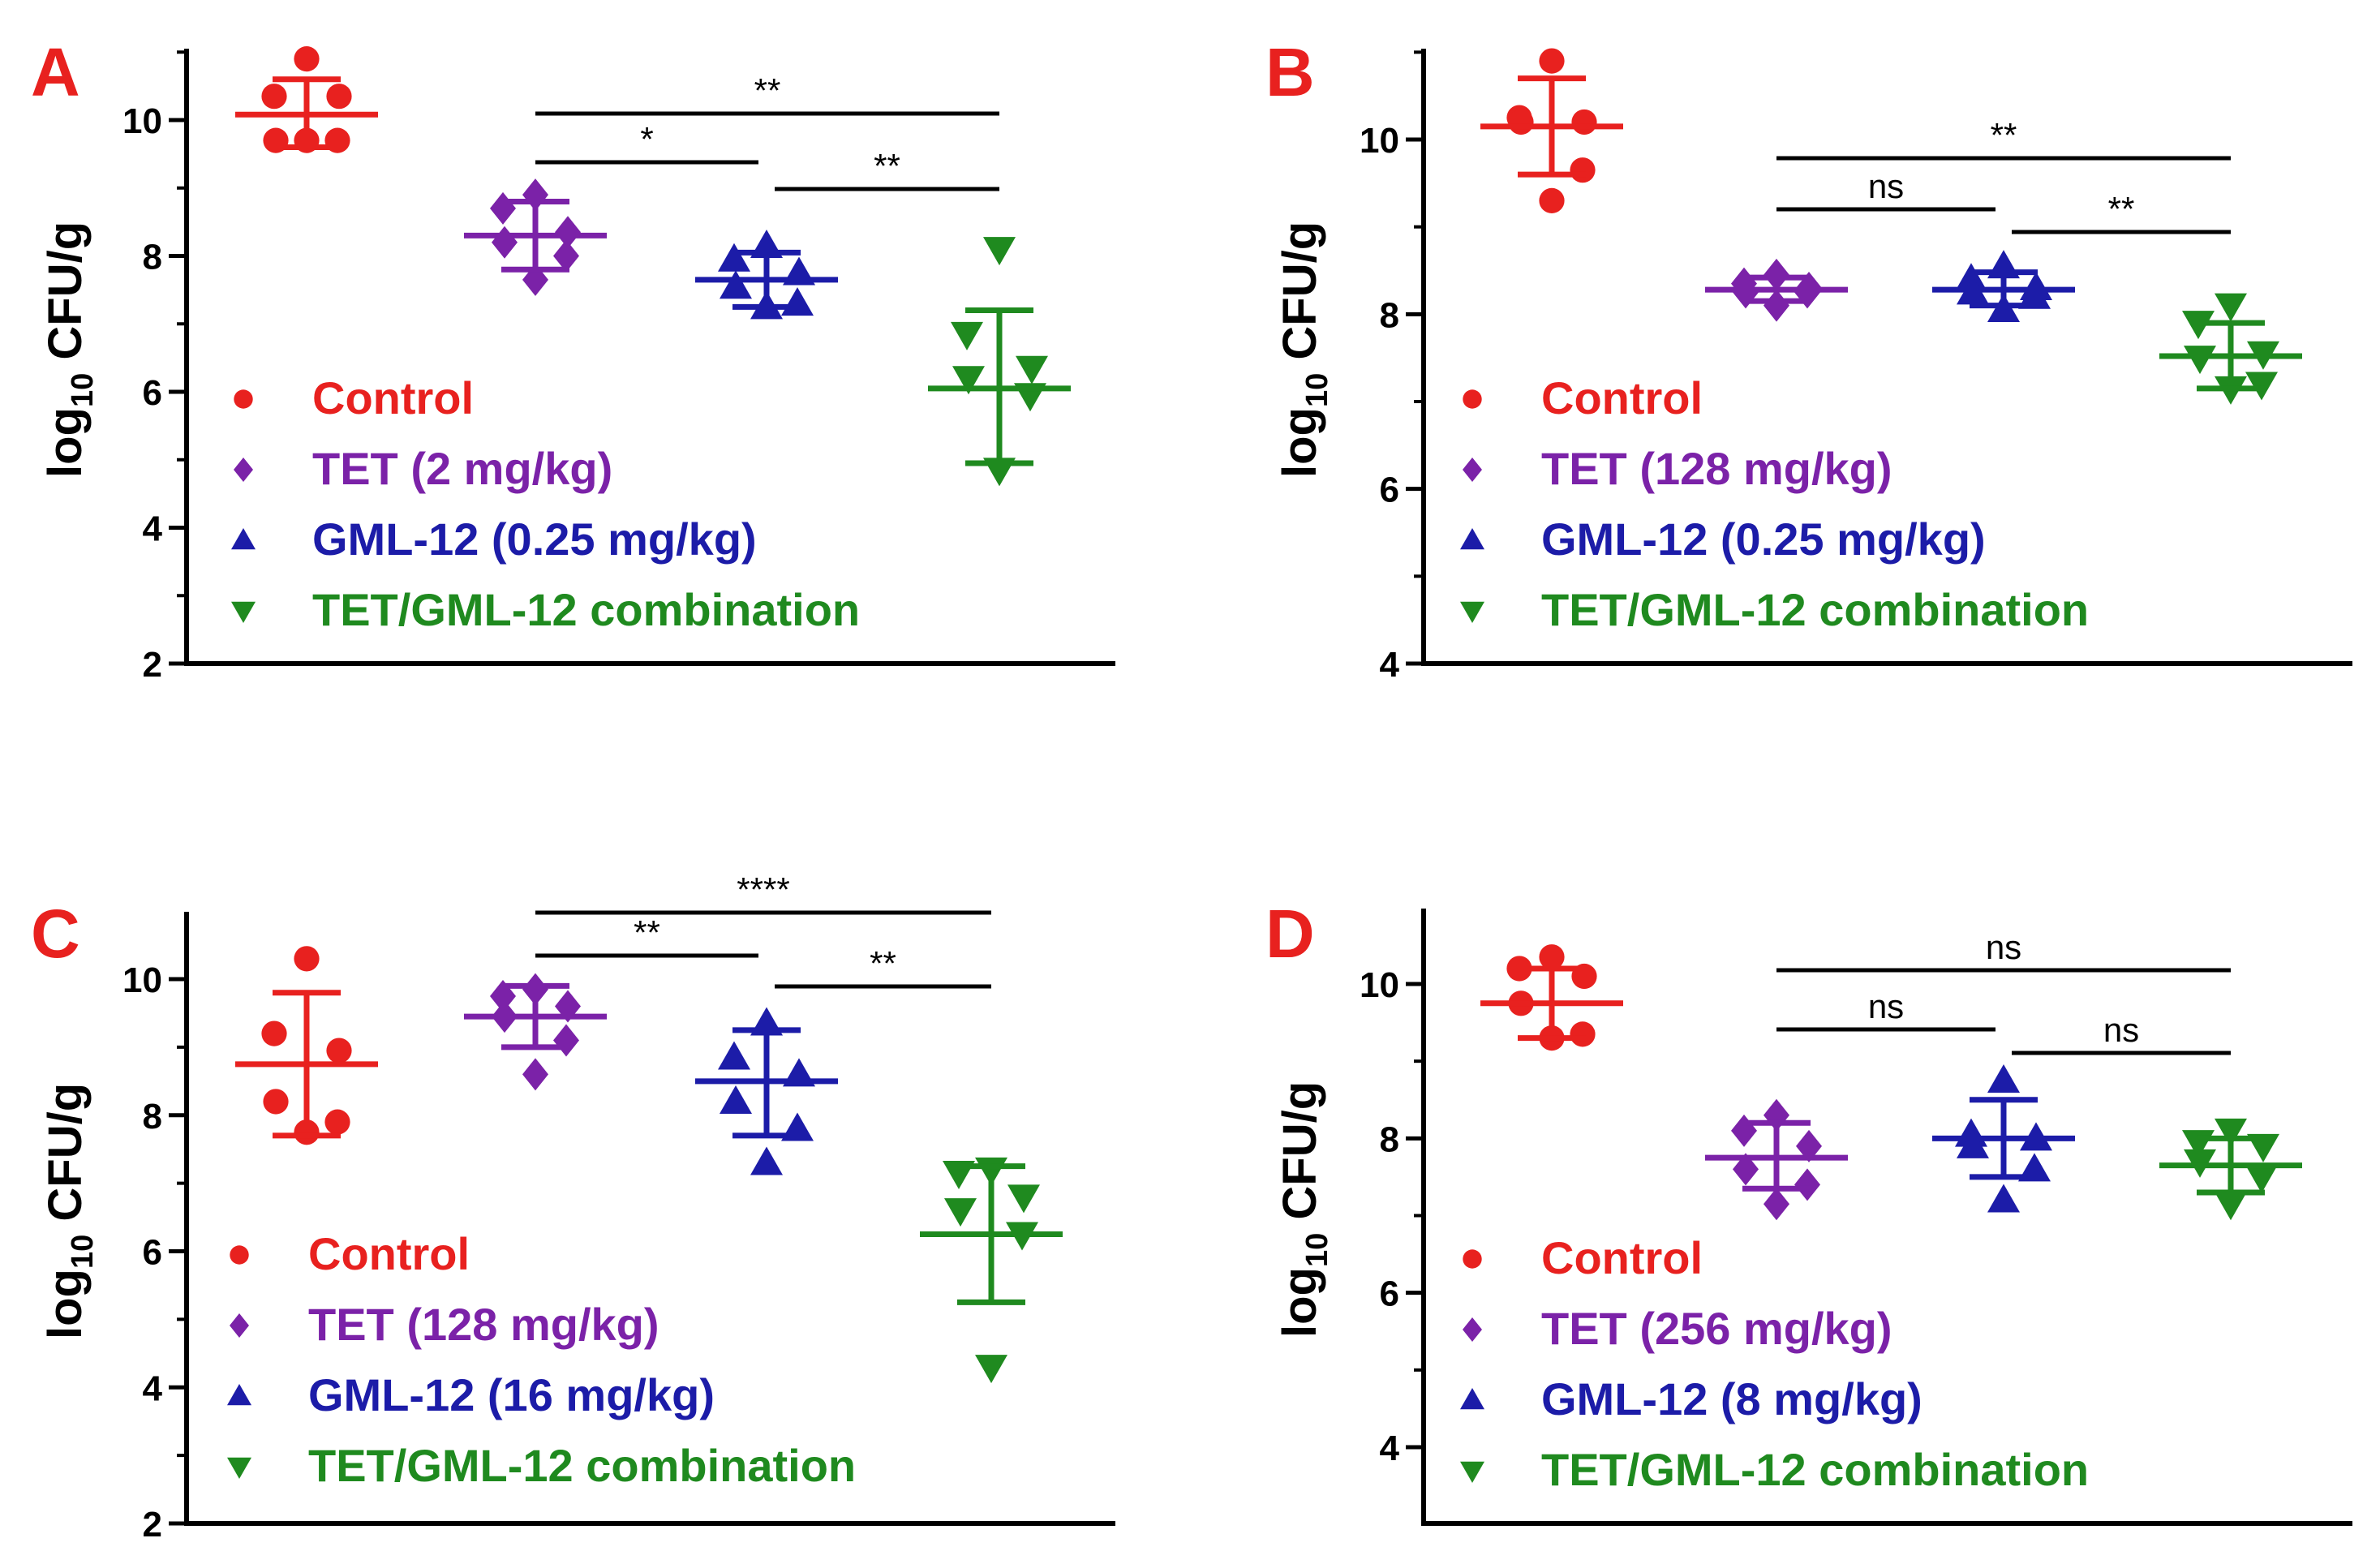 This screenshot has height=1564, width=2380. Describe the element at coordinates (1691, 1398) in the screenshot. I see `legend-entry-gml: GML-12 (8 mg/kg)` at that location.